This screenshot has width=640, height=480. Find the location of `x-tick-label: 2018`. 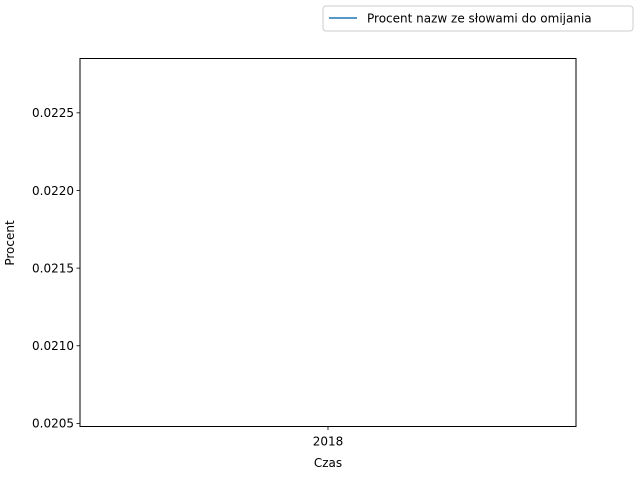

x-tick-label: 2018 is located at coordinates (328, 442).